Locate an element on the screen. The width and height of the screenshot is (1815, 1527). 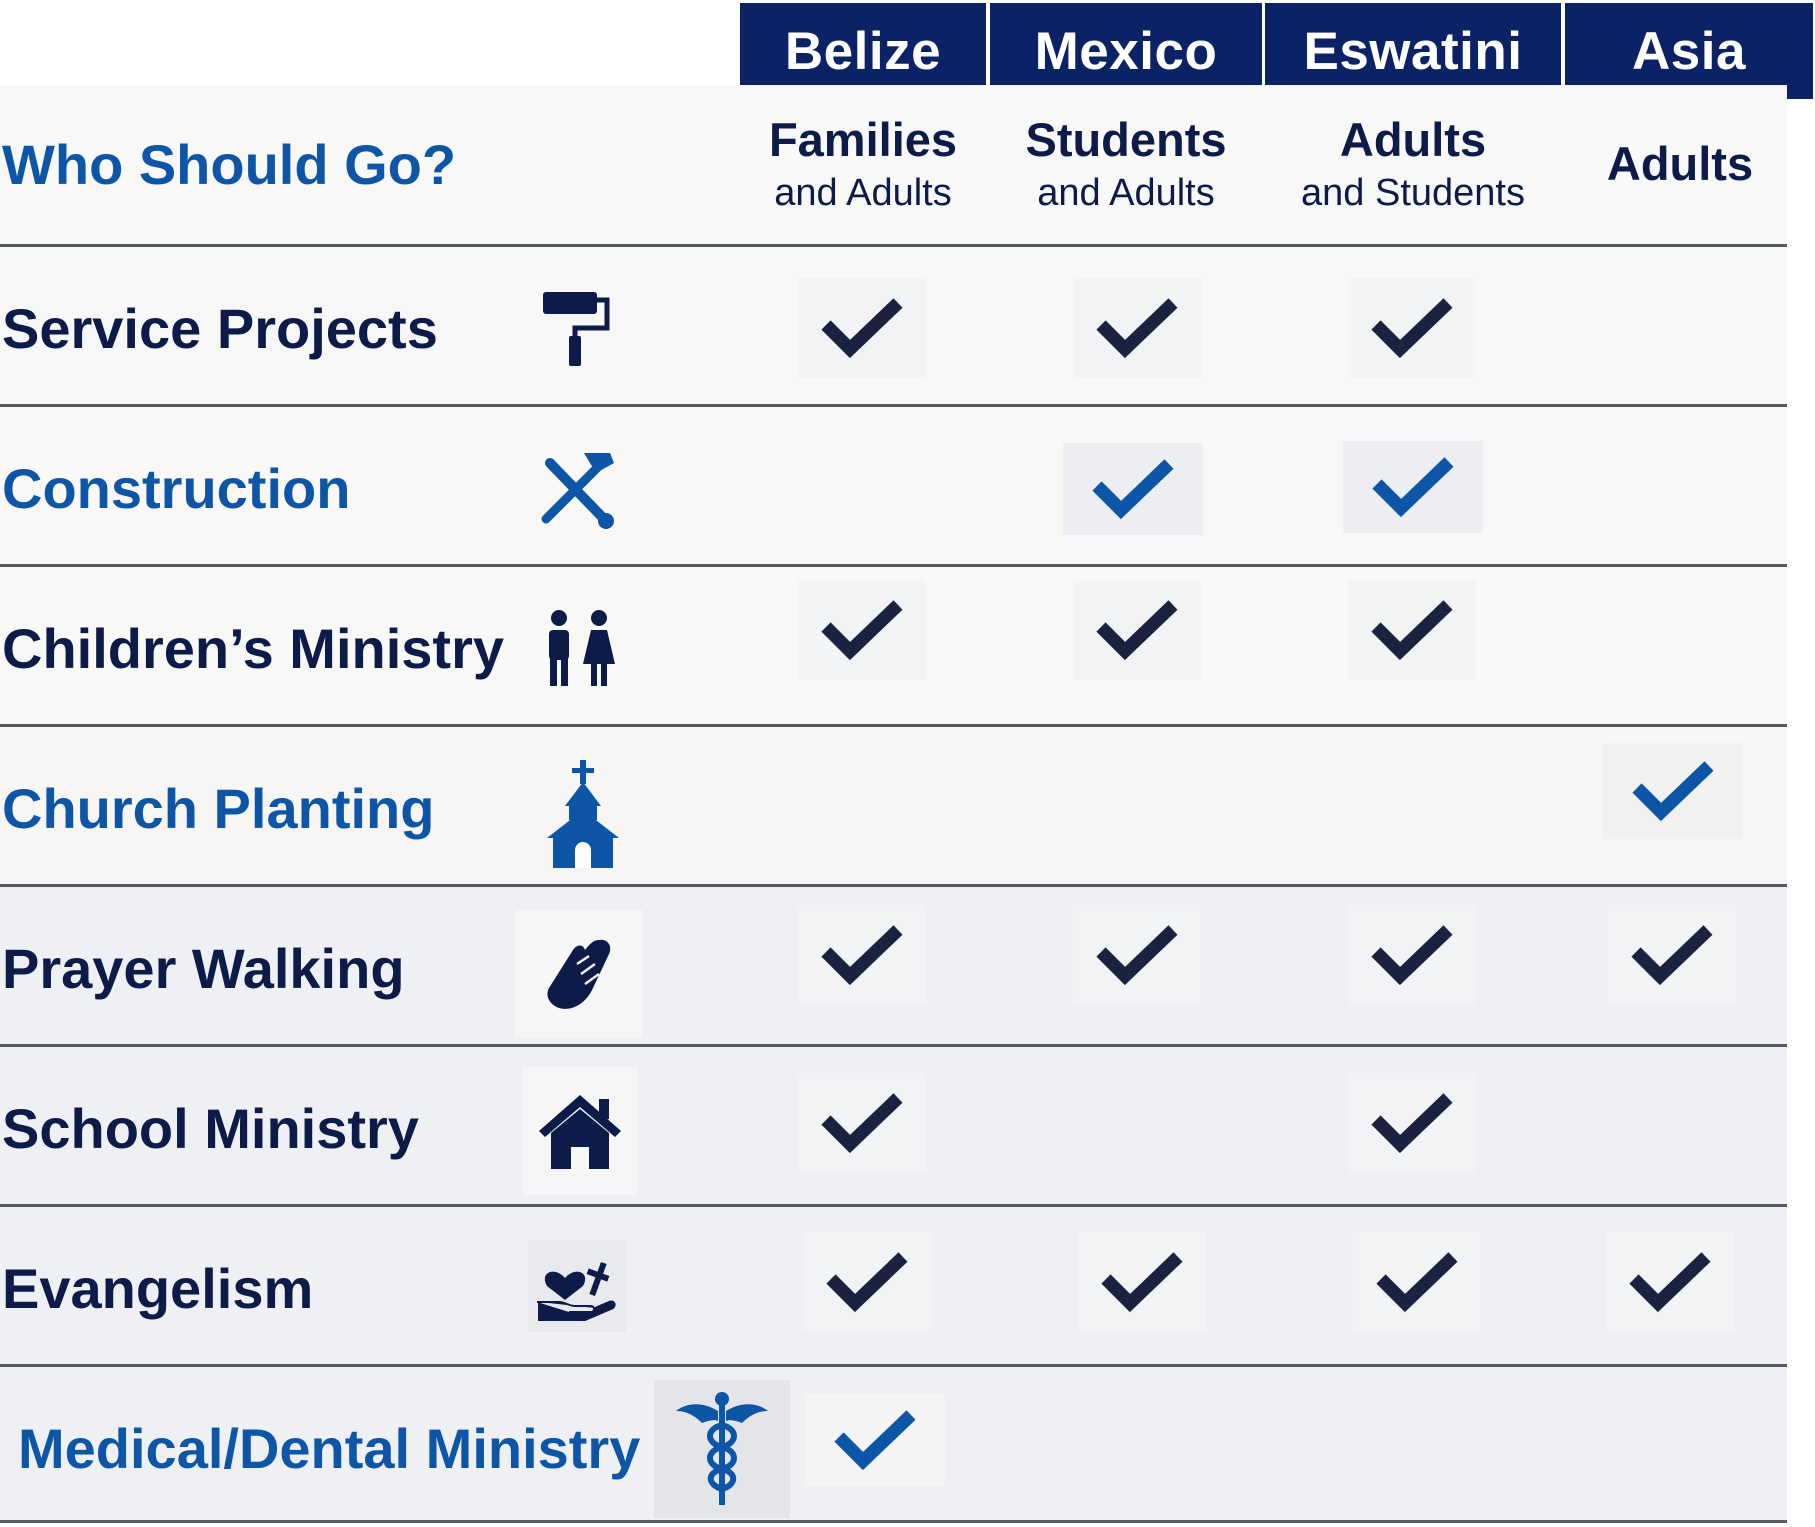
who-asia: Adults is located at coordinates (1680, 164).